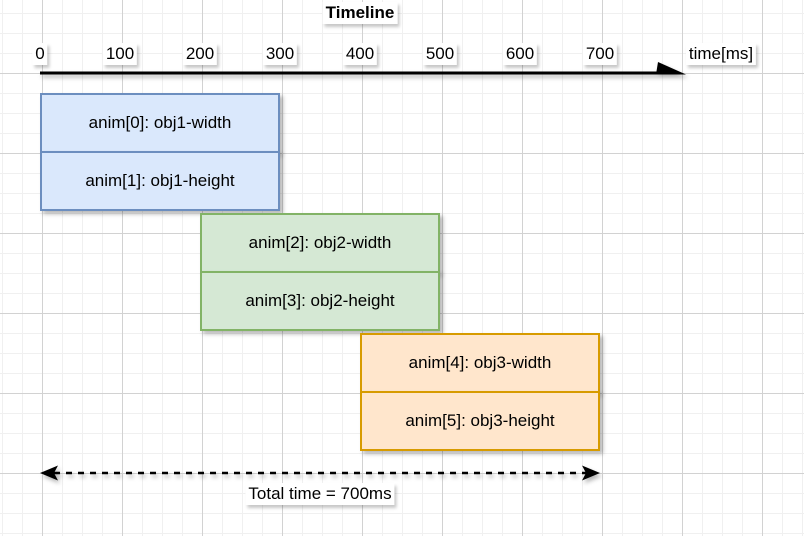 Image resolution: width=804 pixels, height=536 pixels. I want to click on axis-tick-300: 300, so click(280, 54).